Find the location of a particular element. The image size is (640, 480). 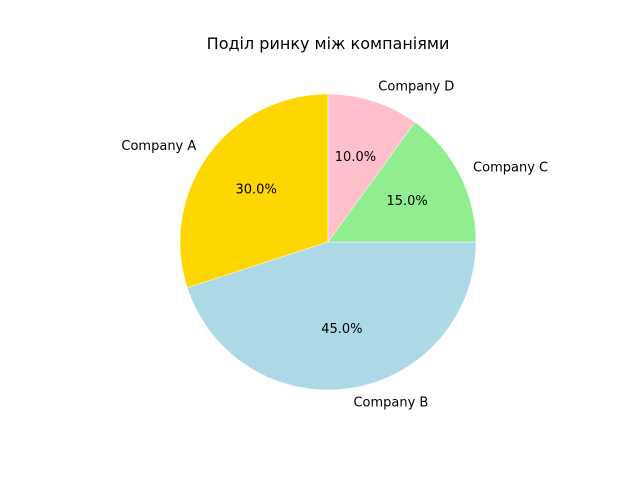

pie-slice-company-b is located at coordinates (331, 316).